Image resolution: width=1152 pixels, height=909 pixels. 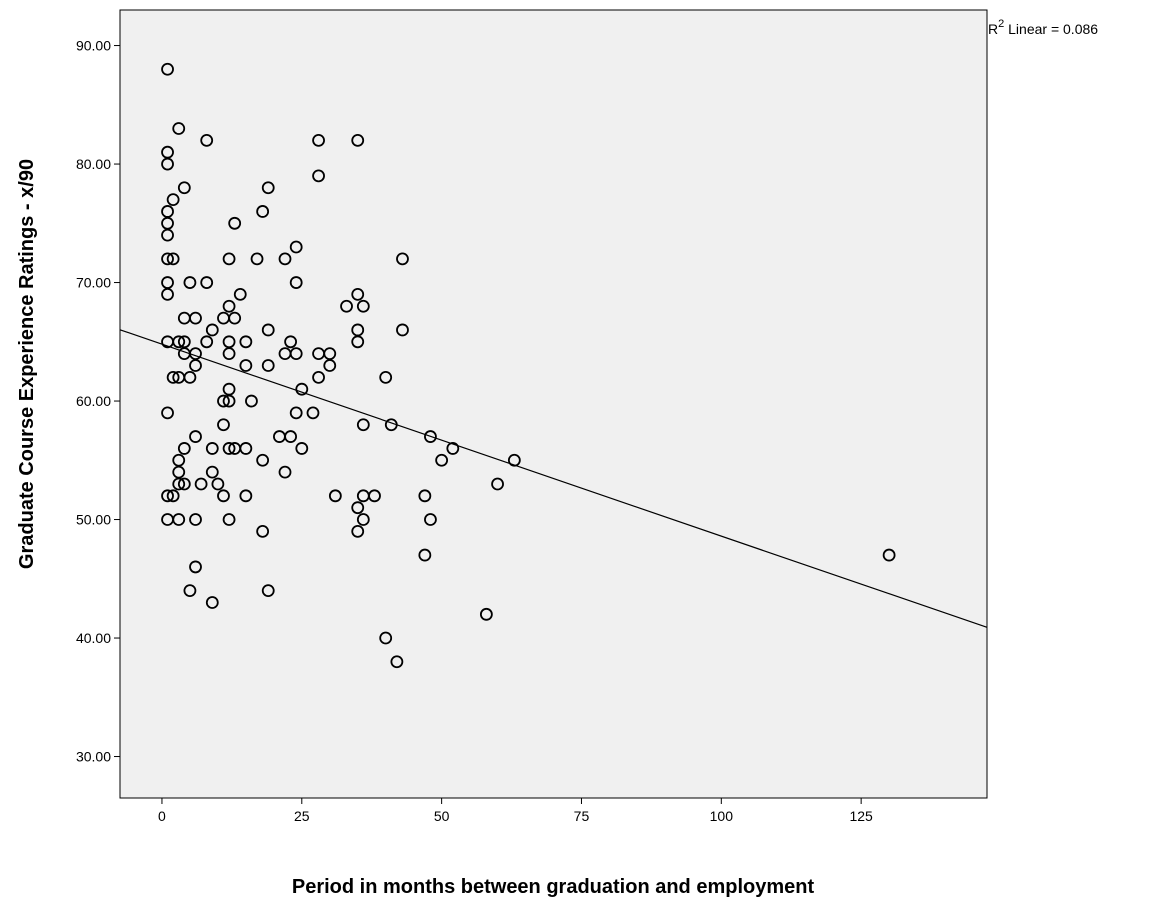 What do you see at coordinates (515, 811) in the screenshot?
I see `x-axis: 0 25 50 75 100 125` at bounding box center [515, 811].